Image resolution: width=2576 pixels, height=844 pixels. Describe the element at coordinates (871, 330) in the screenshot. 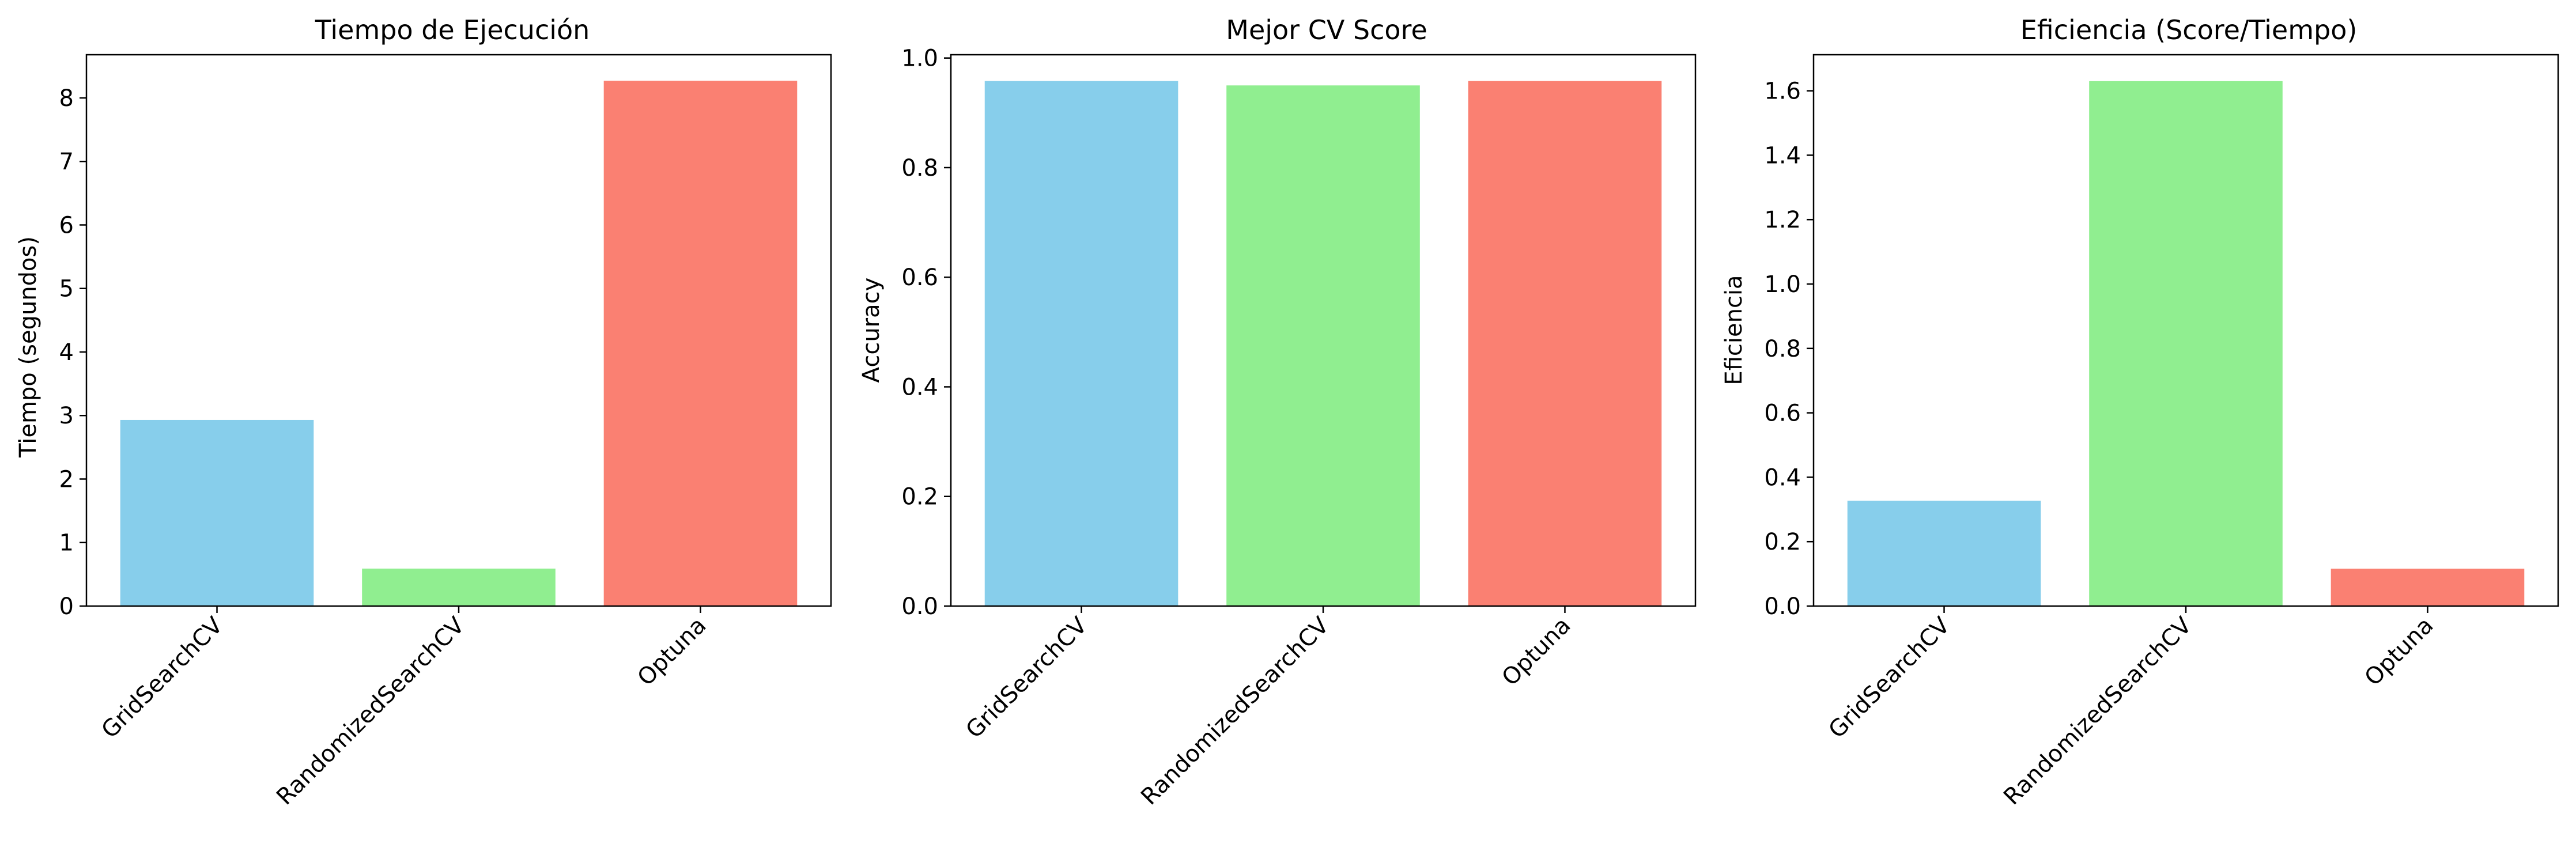

I see `y-axis-label: Accuracy` at that location.